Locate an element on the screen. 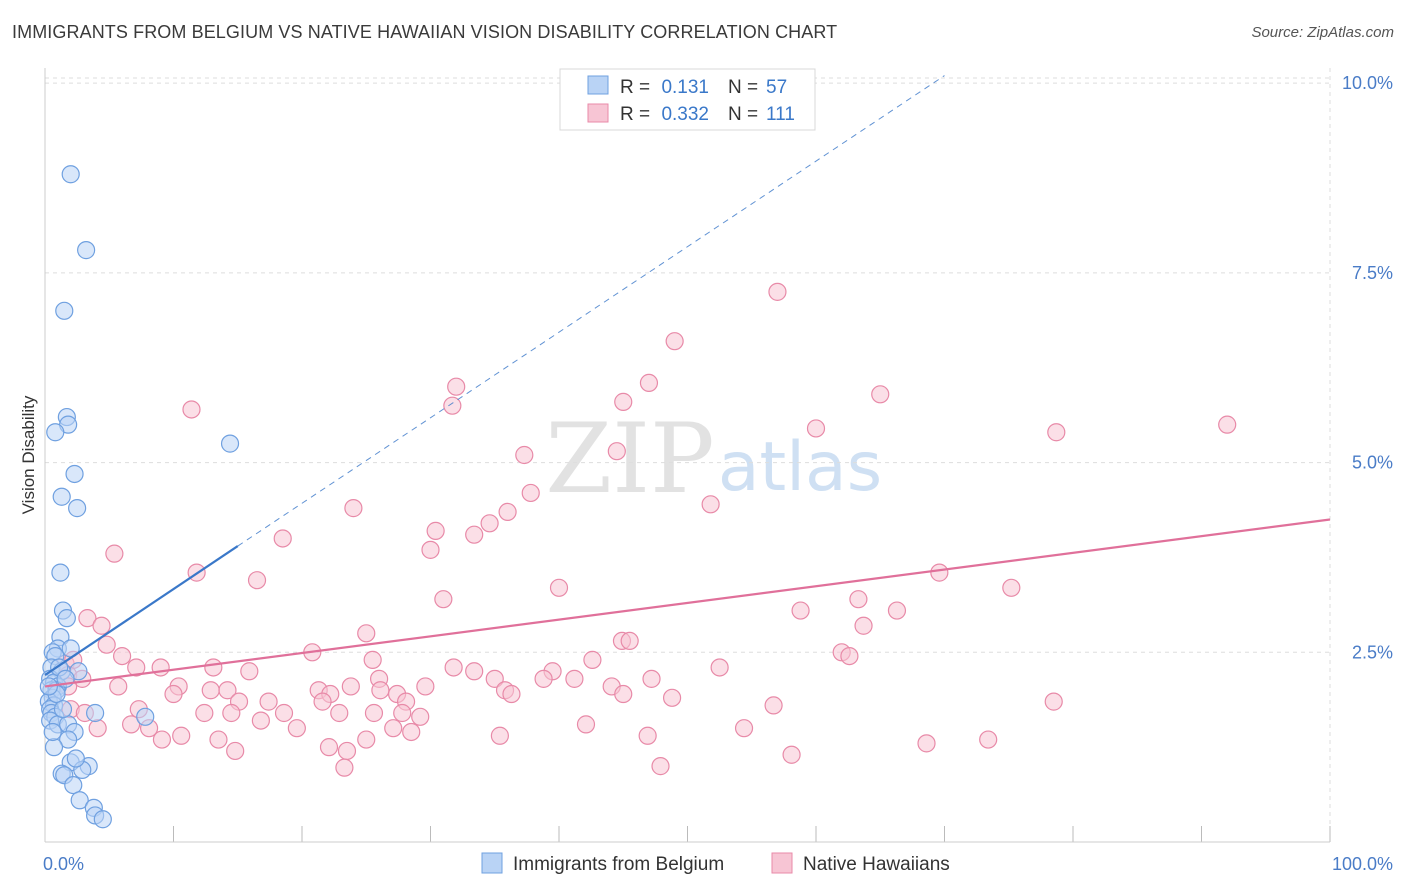 This screenshot has height=892, width=1406. watermark-atlas: atlas is located at coordinates (800, 467).